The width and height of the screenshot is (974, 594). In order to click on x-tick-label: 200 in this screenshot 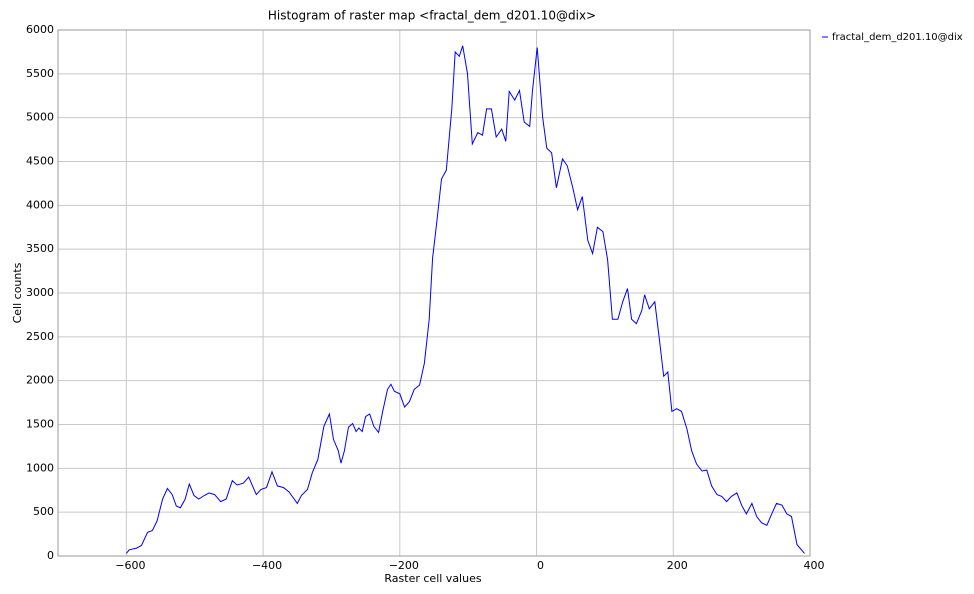, I will do `click(677, 565)`.